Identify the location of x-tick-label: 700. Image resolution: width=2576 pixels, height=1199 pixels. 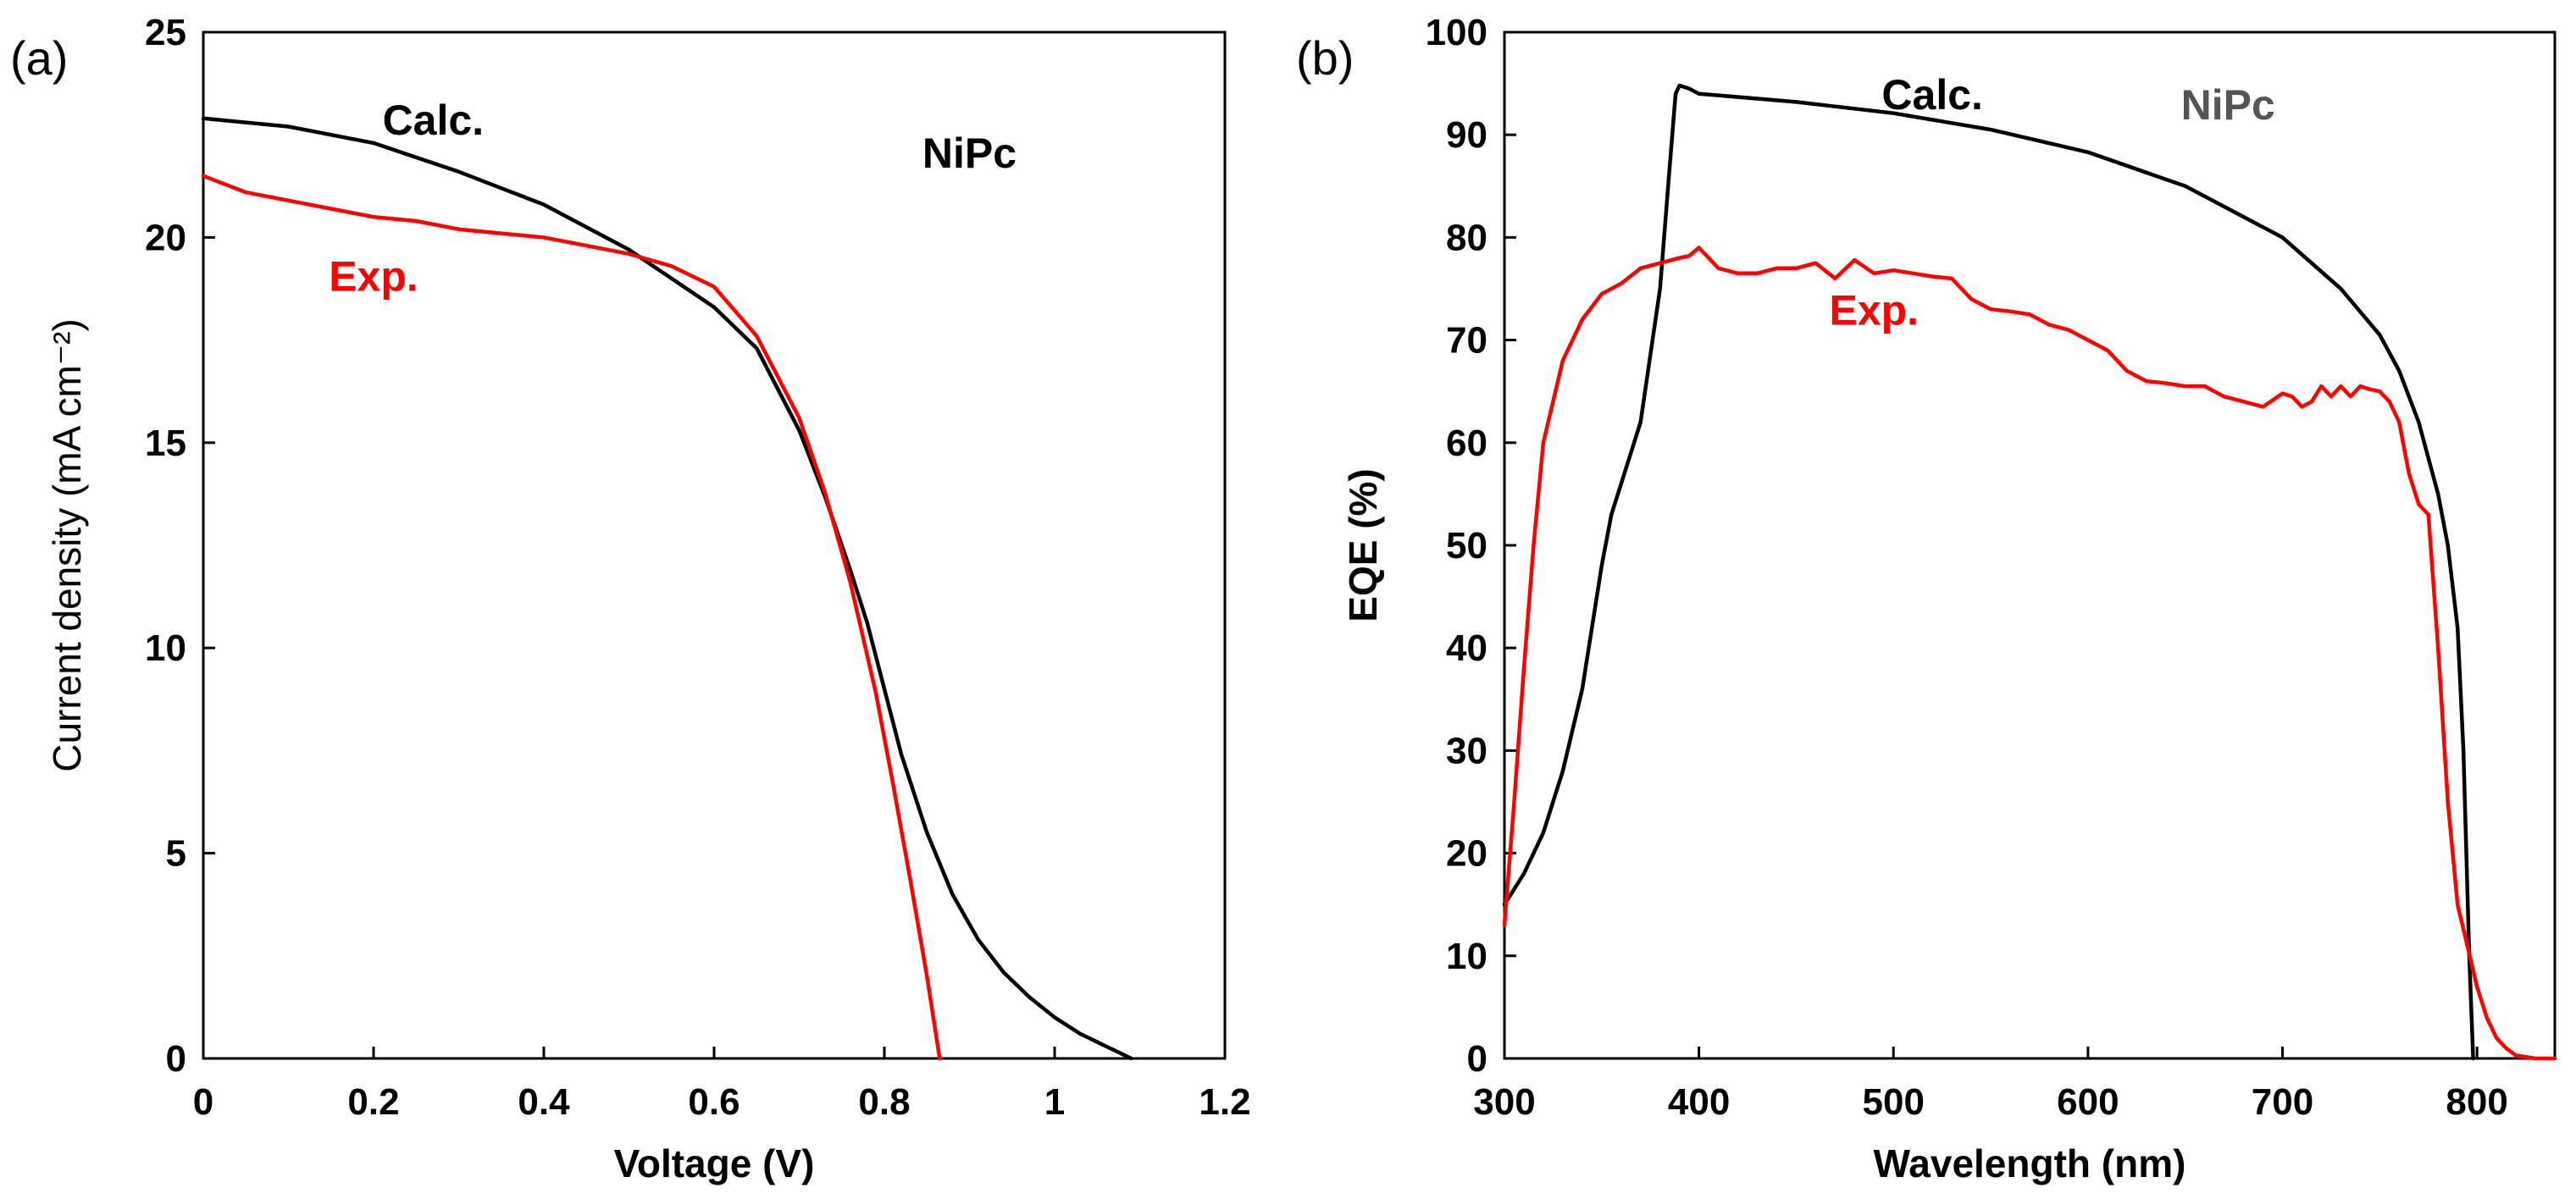
(2282, 1102).